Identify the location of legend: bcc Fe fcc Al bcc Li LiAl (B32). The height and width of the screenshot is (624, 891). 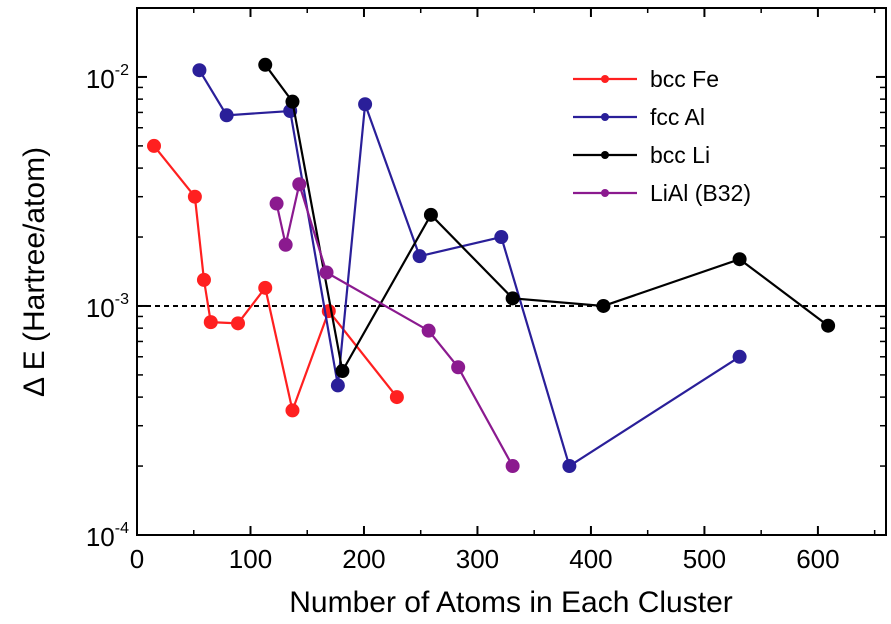
(662, 136).